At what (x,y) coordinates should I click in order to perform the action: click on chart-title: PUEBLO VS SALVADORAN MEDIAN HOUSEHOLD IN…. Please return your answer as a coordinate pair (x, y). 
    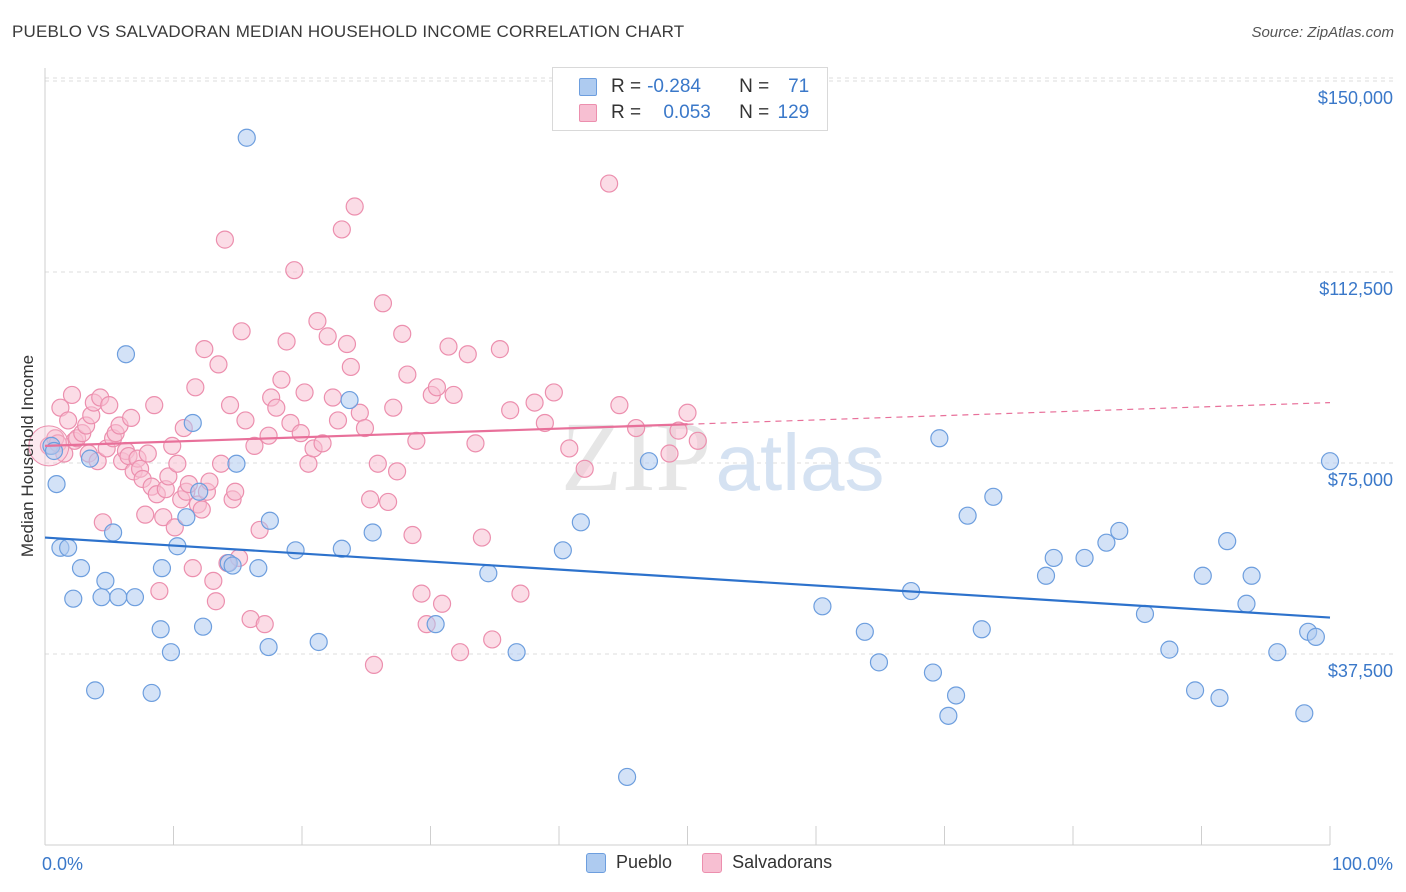
    Looking at the image, I should click on (348, 31).